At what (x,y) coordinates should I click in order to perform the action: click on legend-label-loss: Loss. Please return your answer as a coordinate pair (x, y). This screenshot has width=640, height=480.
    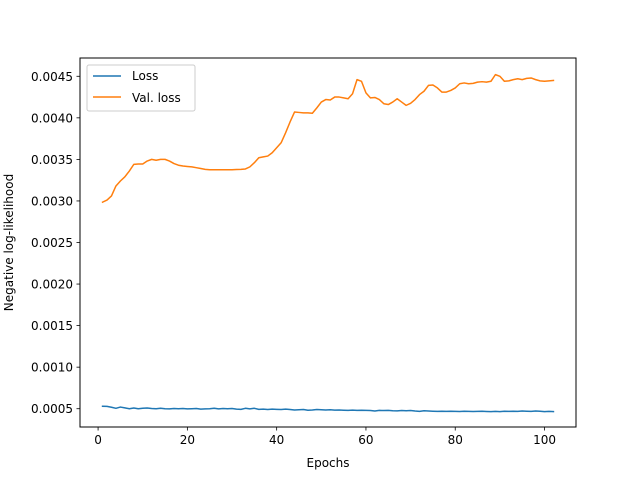
    Looking at the image, I should click on (145, 76).